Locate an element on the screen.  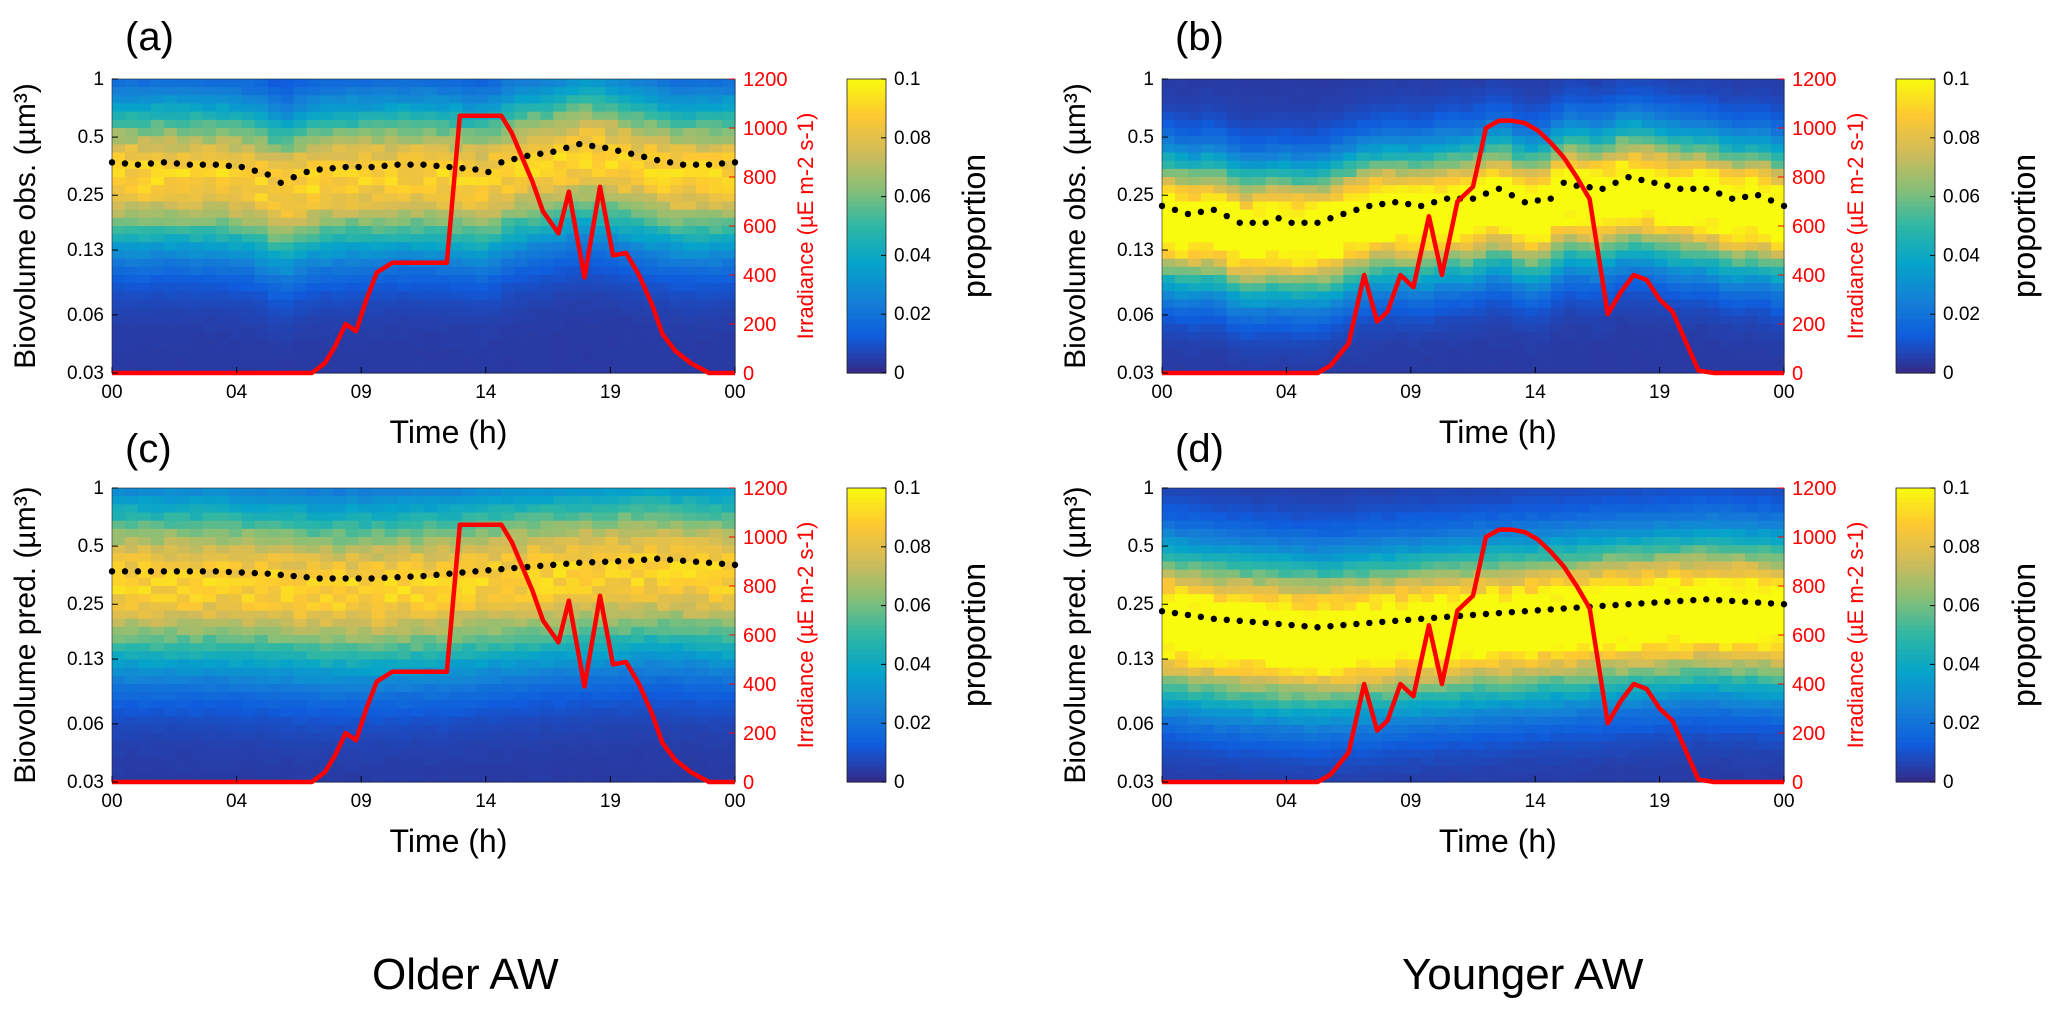
colorbar-swatch is located at coordinates (866, 322).